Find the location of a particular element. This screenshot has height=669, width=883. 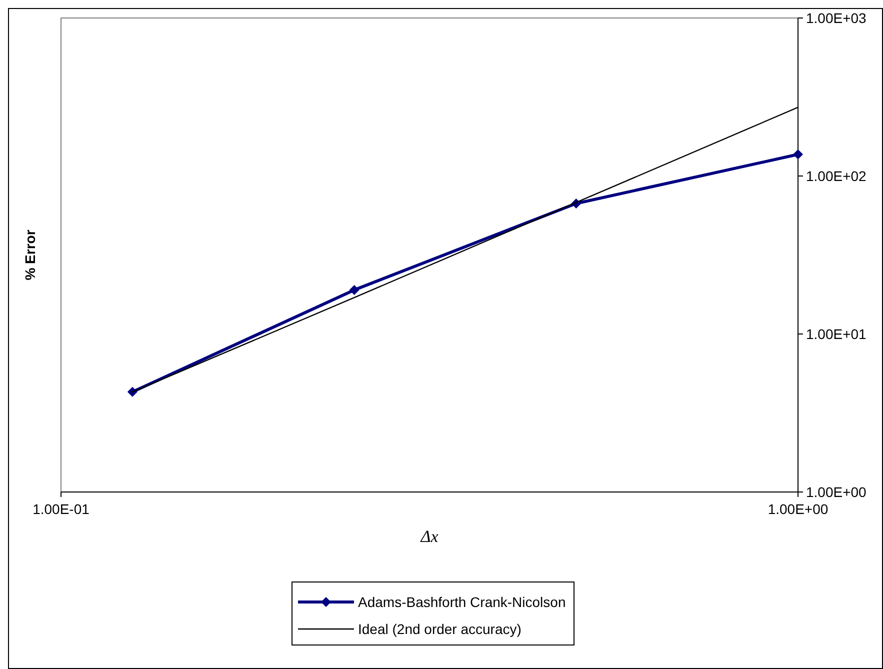

legend-label: Adams-Bashforth Crank-Nicolson is located at coordinates (462, 602).